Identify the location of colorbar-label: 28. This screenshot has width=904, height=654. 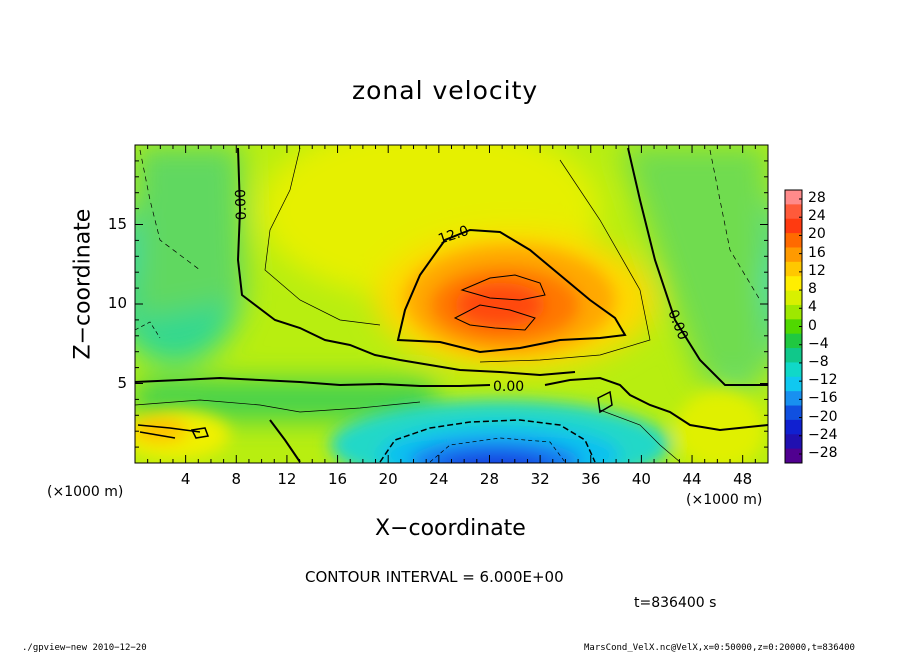
(817, 198).